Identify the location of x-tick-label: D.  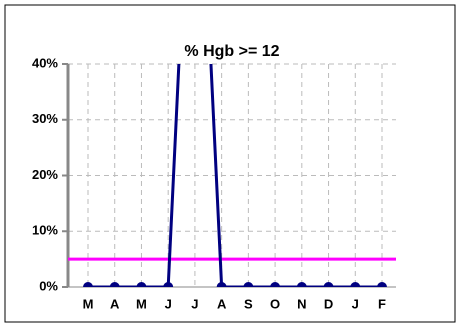
(328, 303).